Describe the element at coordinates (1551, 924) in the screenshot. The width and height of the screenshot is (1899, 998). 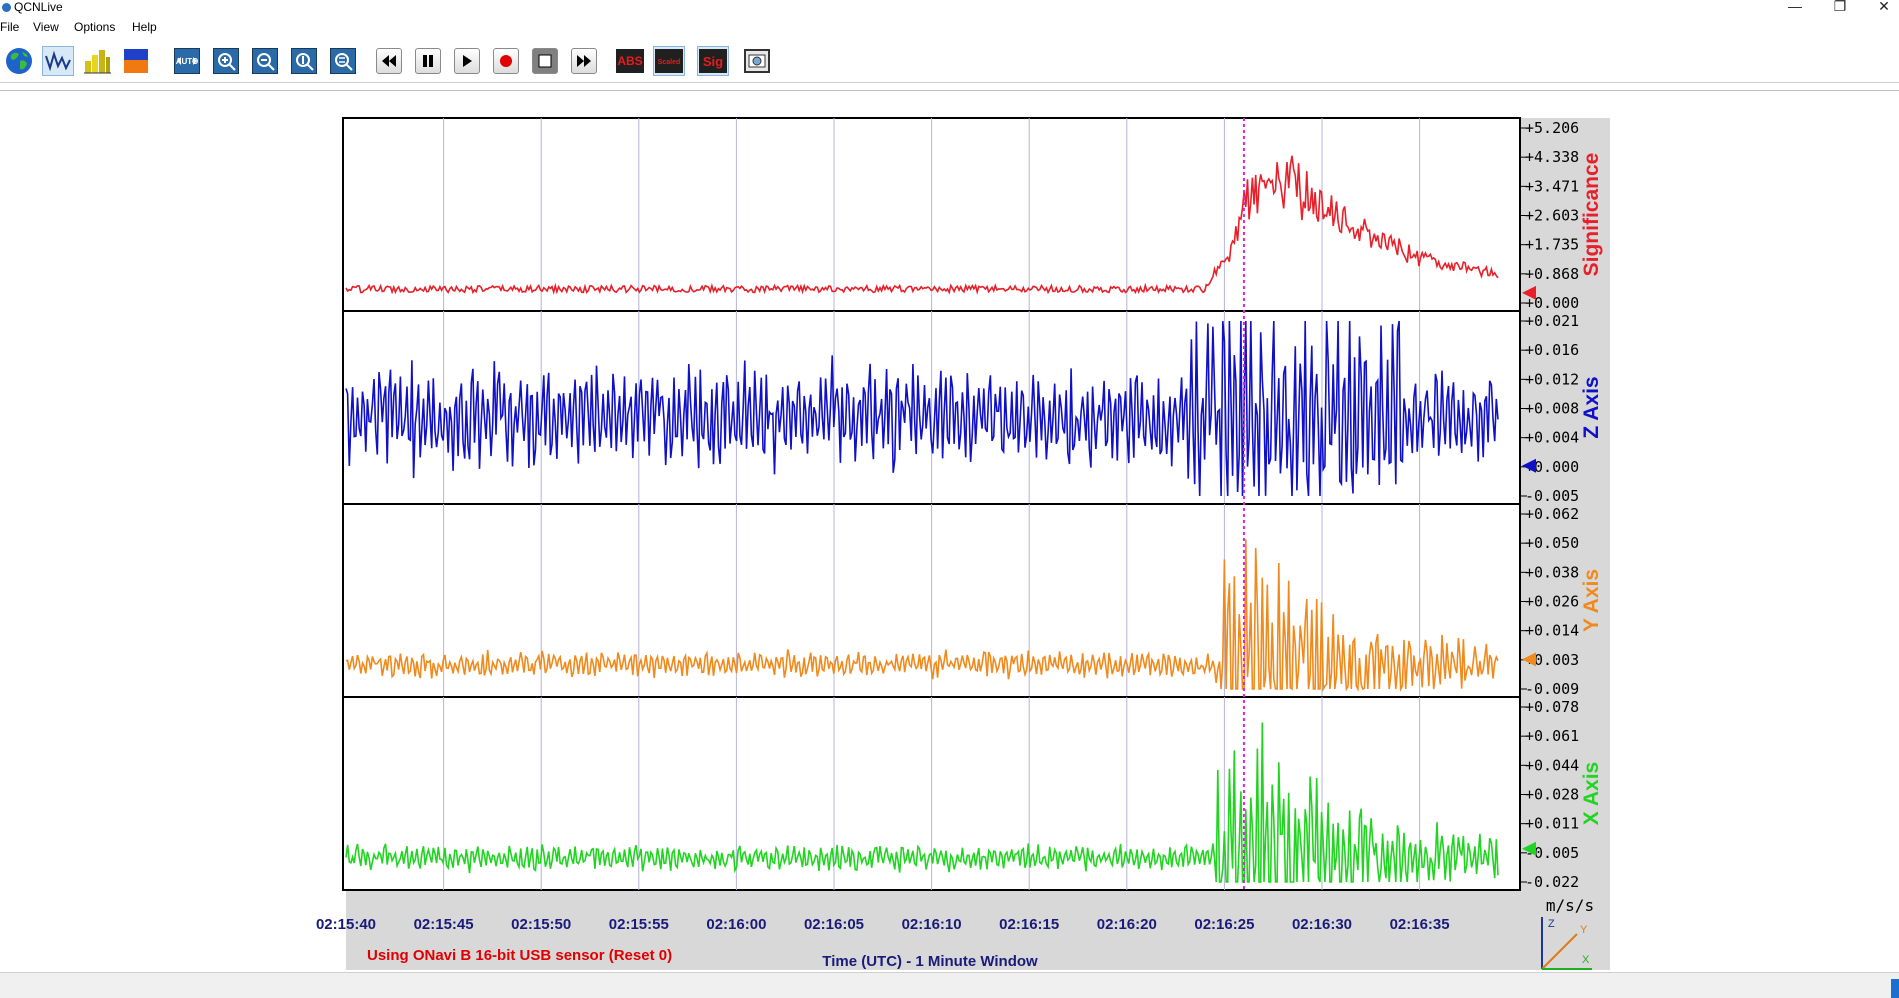
I see `z-axis-letter: Z` at that location.